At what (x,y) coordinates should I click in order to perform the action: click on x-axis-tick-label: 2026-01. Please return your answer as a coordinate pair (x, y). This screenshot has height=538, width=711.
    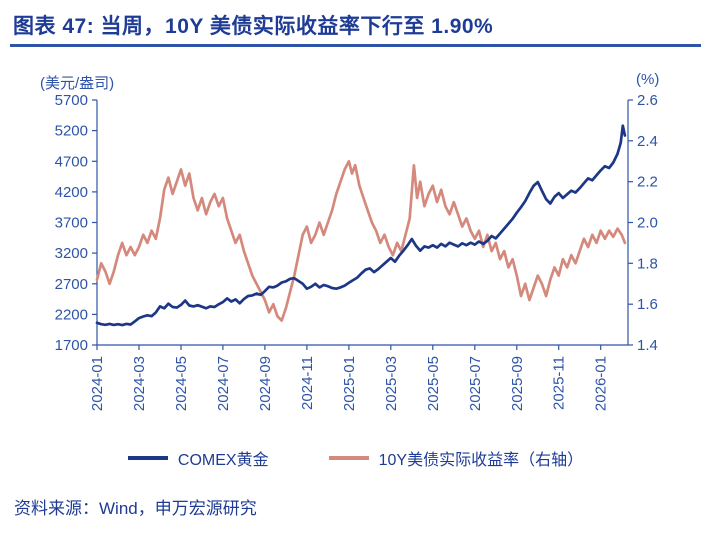
    Looking at the image, I should click on (601, 383).